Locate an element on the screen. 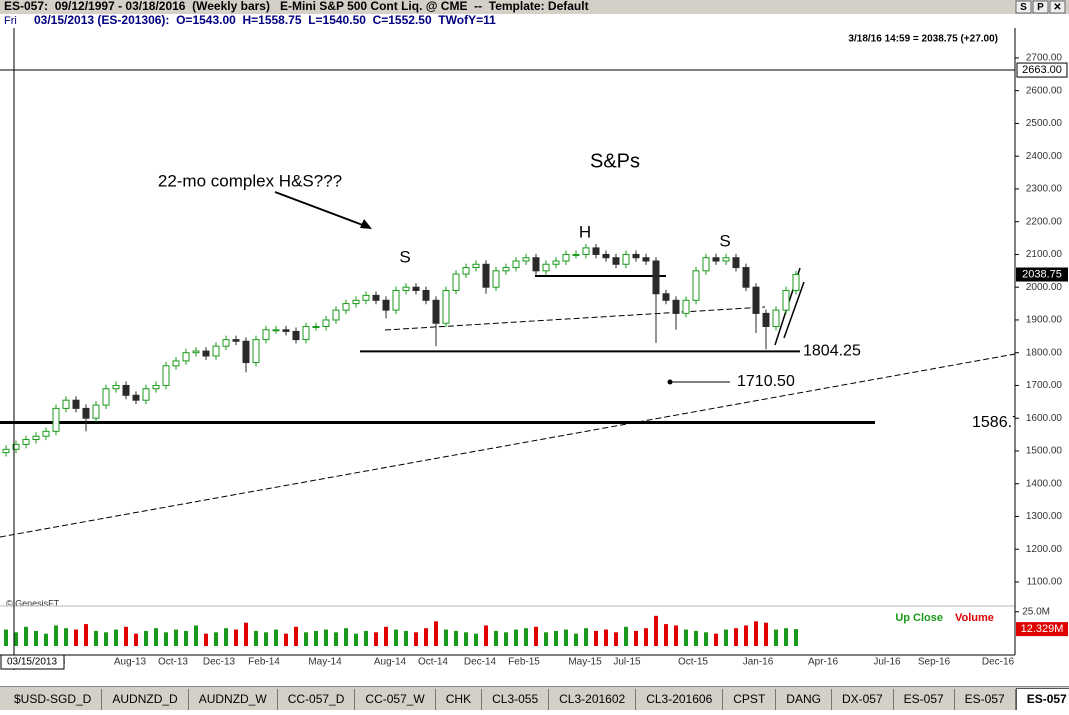  y-tick-label: 2700.00 is located at coordinates (1044, 58).